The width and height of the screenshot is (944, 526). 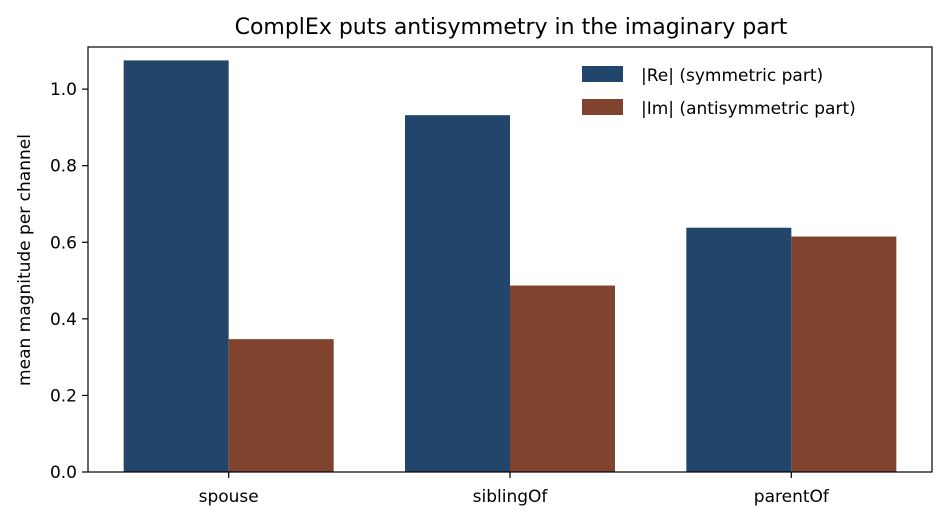 What do you see at coordinates (792, 497) in the screenshot?
I see `x-tick-label: parentOf` at bounding box center [792, 497].